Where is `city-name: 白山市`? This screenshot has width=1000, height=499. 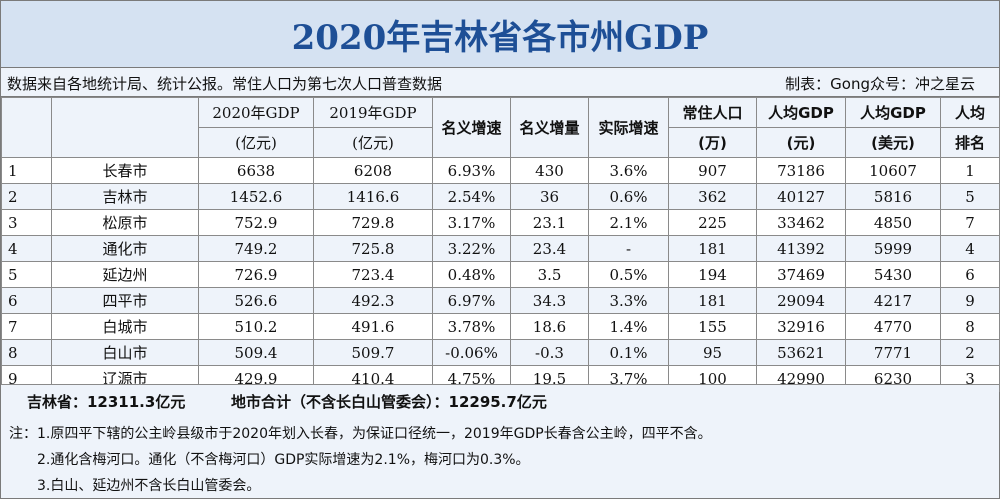 city-name: 白山市 is located at coordinates (125, 352).